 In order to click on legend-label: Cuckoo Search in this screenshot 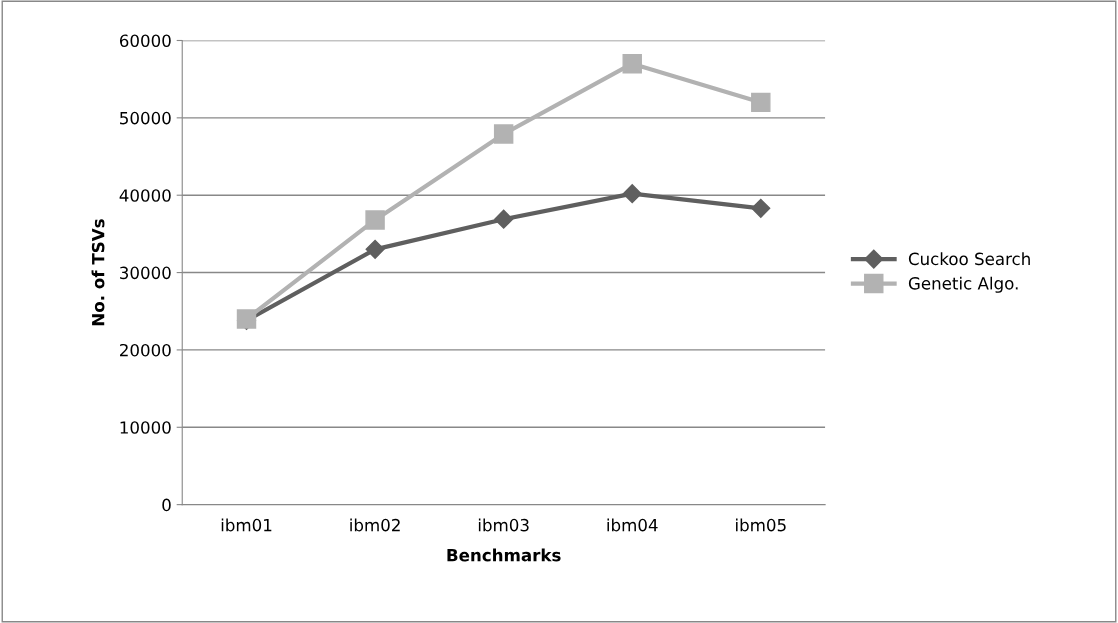, I will do `click(969, 259)`.